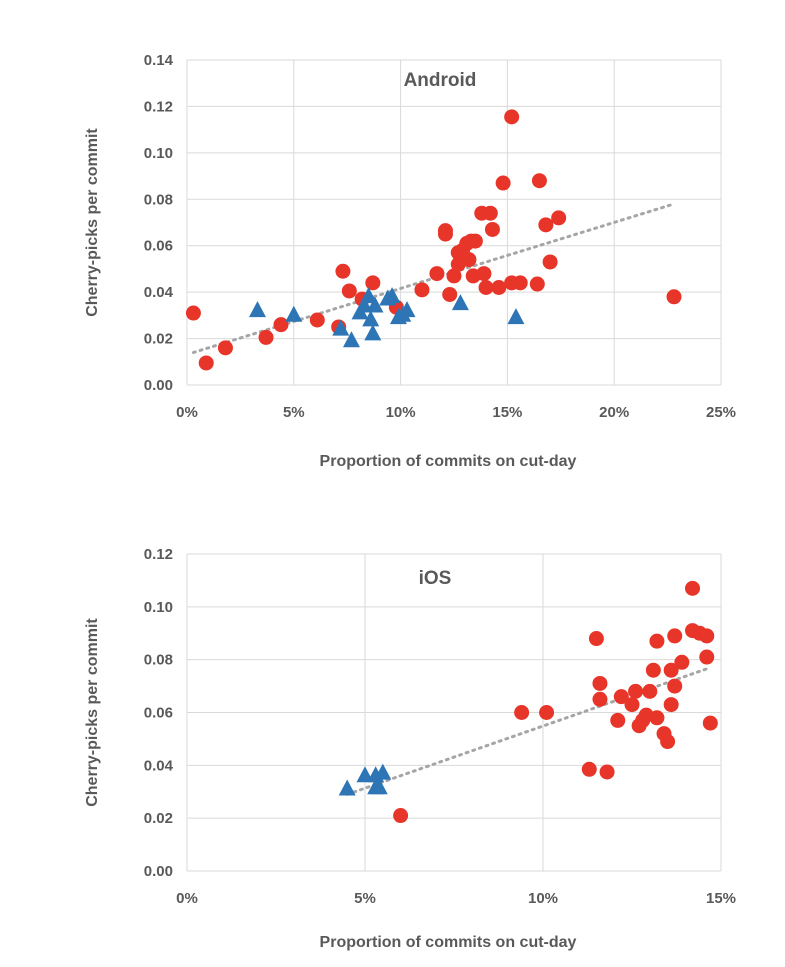 This screenshot has height=967, width=785. I want to click on ios-y-axis-label: Cherry-picks per commit, so click(92, 712).